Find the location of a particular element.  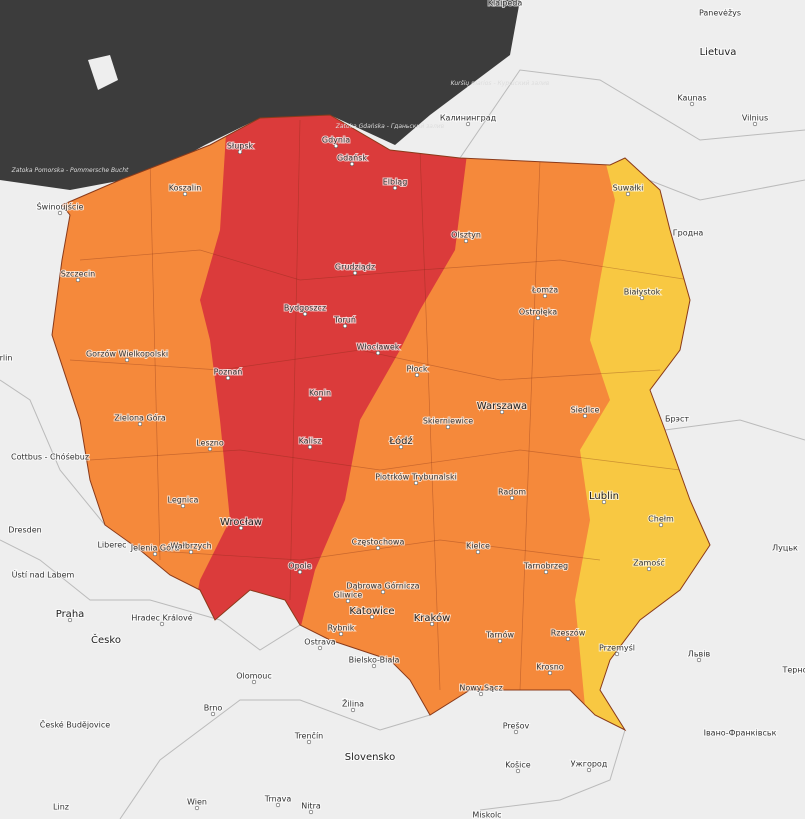

city-label: Dresden is located at coordinates (24, 530).